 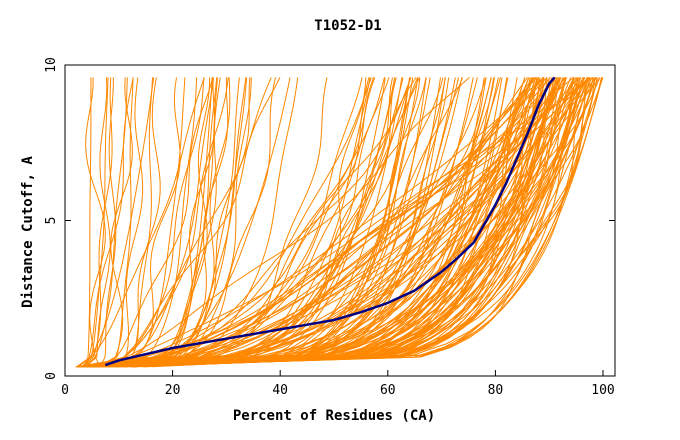 I want to click on x-tick-label: 80, so click(x=496, y=390).